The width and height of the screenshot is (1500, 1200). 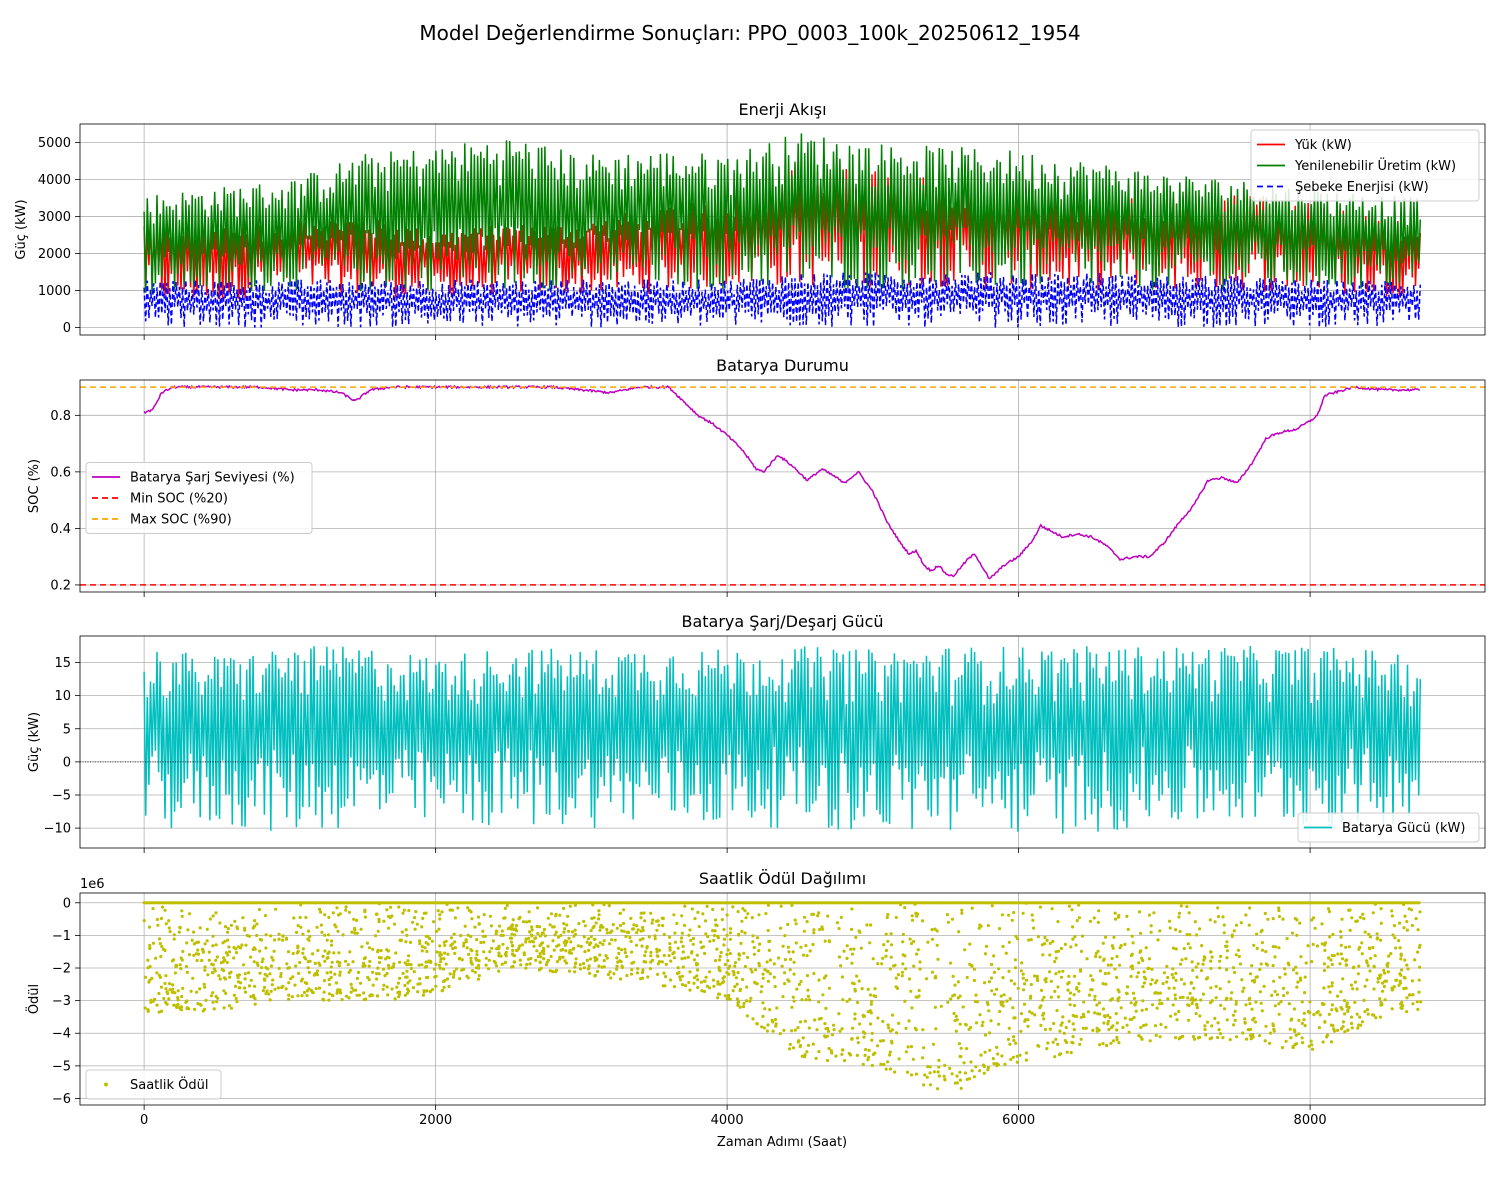 What do you see at coordinates (1365, 165) in the screenshot?
I see `legend-frame` at bounding box center [1365, 165].